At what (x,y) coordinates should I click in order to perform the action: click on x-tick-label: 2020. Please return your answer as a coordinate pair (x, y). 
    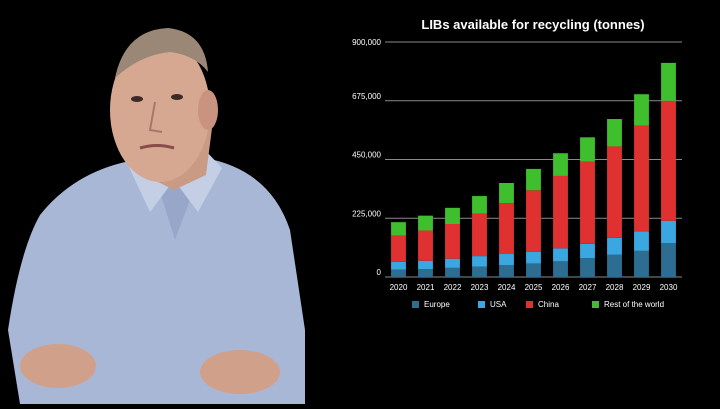
    Looking at the image, I should click on (399, 287).